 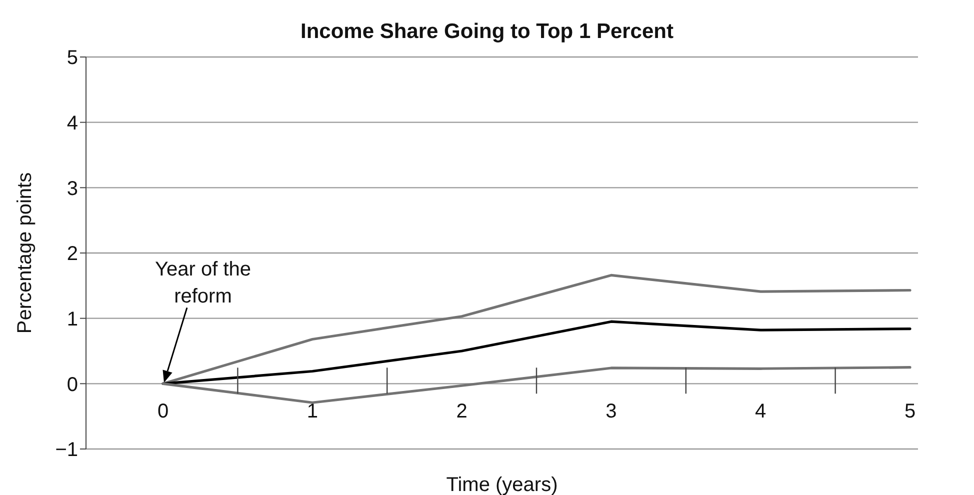 I want to click on y-axis-title: Percentage points, so click(x=25, y=253).